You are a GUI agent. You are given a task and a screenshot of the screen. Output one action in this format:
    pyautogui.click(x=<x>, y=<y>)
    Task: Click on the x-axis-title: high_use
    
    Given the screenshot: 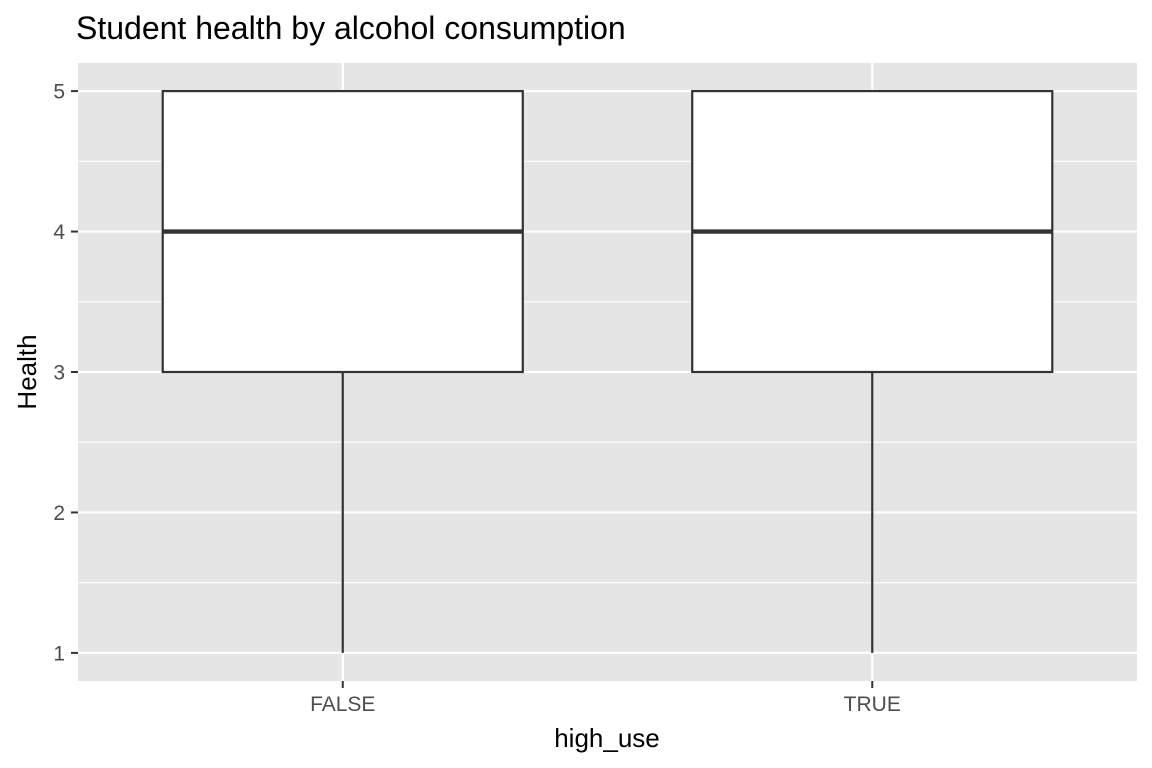 What is the action you would take?
    pyautogui.click(x=607, y=738)
    